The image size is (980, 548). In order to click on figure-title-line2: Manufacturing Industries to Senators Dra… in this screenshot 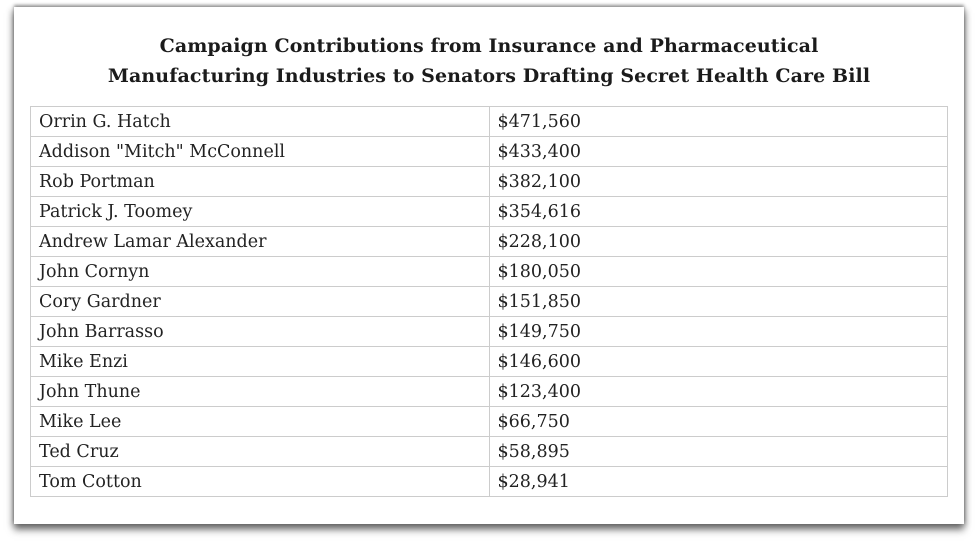, I will do `click(489, 76)`.